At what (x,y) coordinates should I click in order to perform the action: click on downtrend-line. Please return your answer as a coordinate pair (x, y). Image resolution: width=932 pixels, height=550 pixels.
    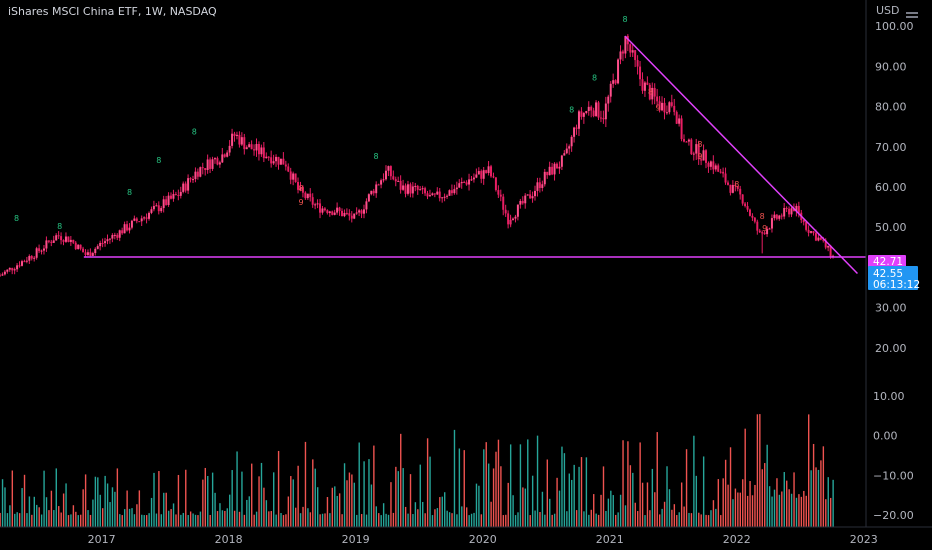
    Looking at the image, I should click on (741, 155).